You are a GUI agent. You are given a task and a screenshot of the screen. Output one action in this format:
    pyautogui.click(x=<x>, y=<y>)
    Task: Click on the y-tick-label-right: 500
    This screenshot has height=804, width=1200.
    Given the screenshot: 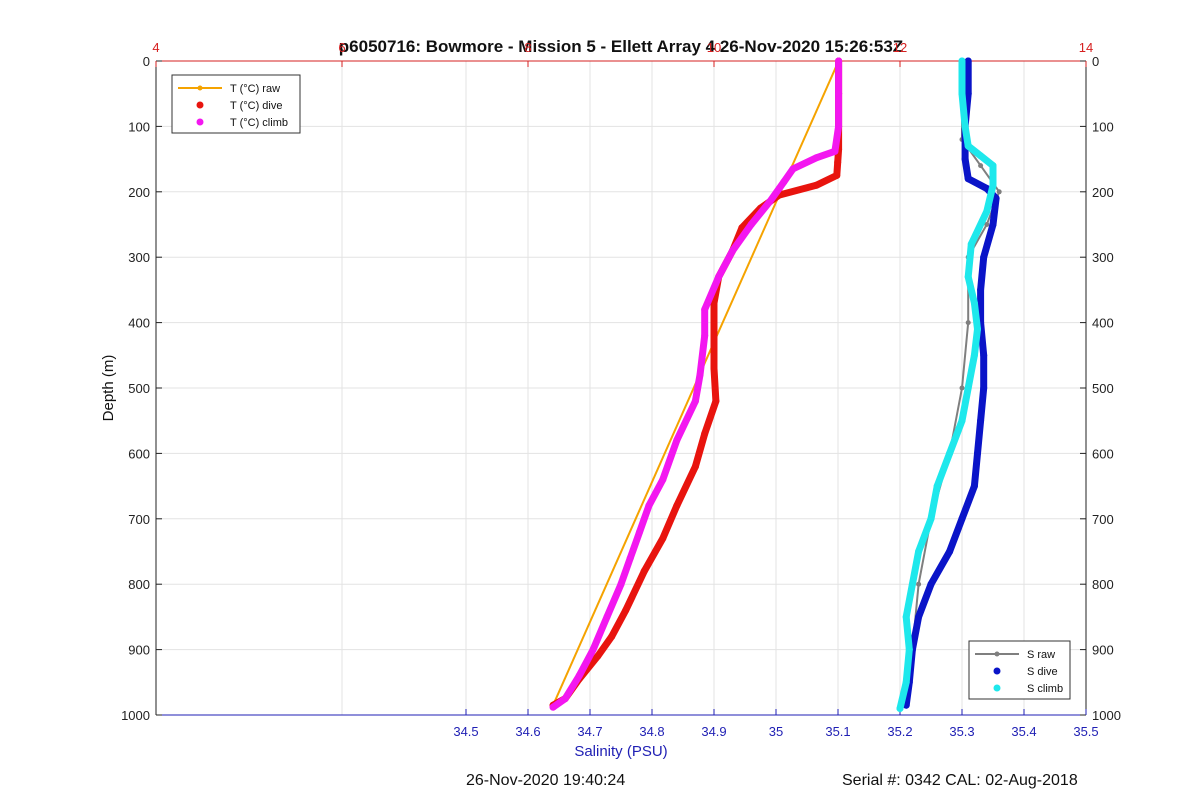 What is the action you would take?
    pyautogui.click(x=1103, y=388)
    